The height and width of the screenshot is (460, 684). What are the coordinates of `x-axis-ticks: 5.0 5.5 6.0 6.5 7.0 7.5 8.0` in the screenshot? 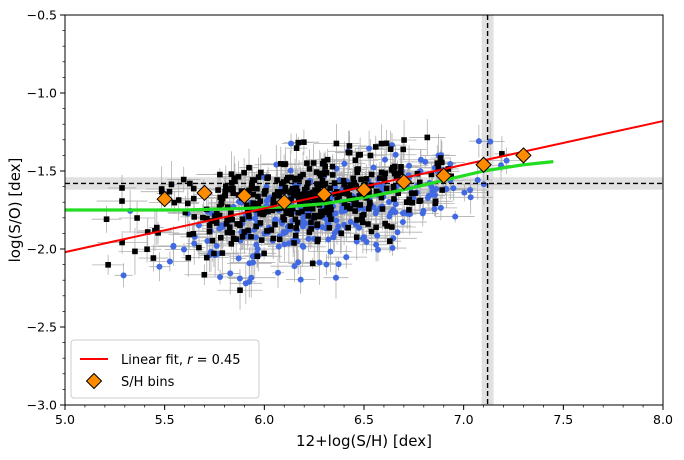 It's located at (364, 416).